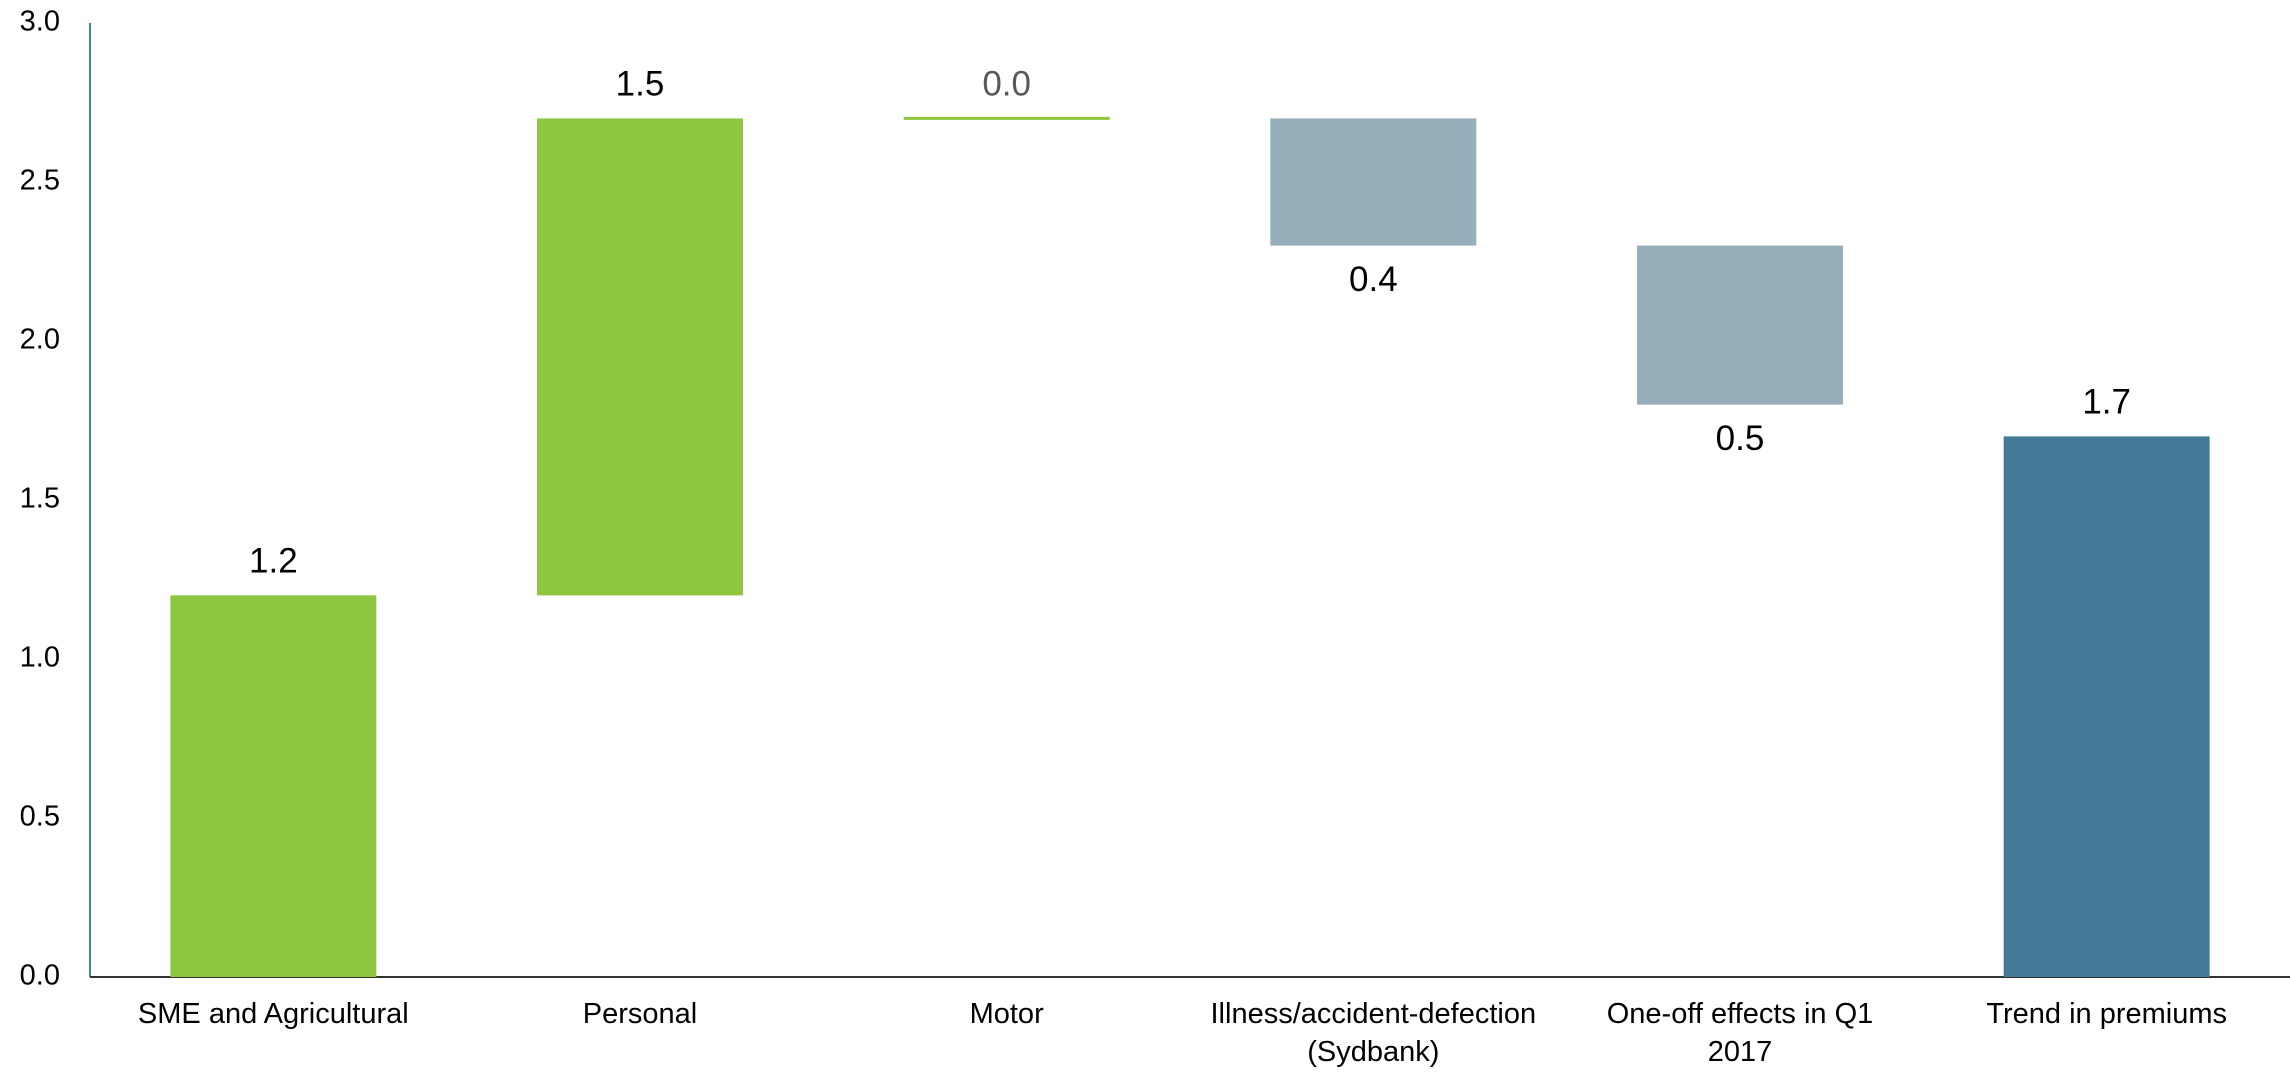 The height and width of the screenshot is (1074, 2290). Describe the element at coordinates (40, 22) in the screenshot. I see `y-tick-label: 3.0` at that location.